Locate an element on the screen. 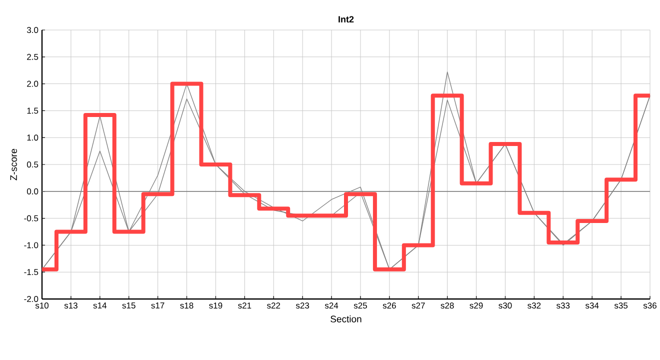 The height and width of the screenshot is (360, 660). y-axis-title: Z-score is located at coordinates (13, 164).